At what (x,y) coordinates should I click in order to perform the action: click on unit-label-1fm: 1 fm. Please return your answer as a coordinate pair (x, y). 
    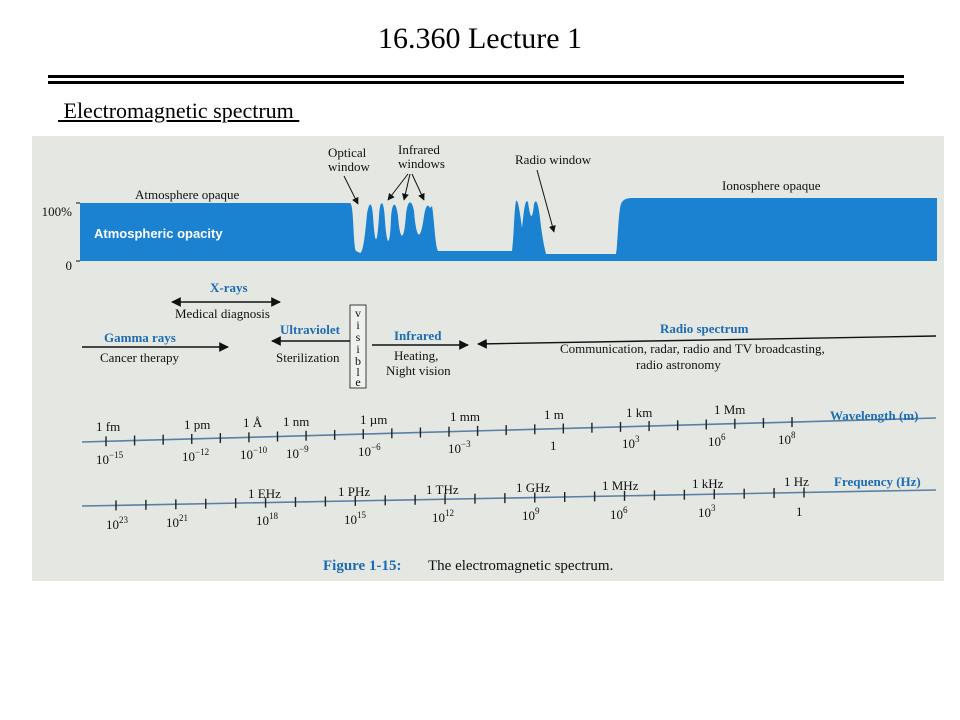
    Looking at the image, I should click on (108, 426).